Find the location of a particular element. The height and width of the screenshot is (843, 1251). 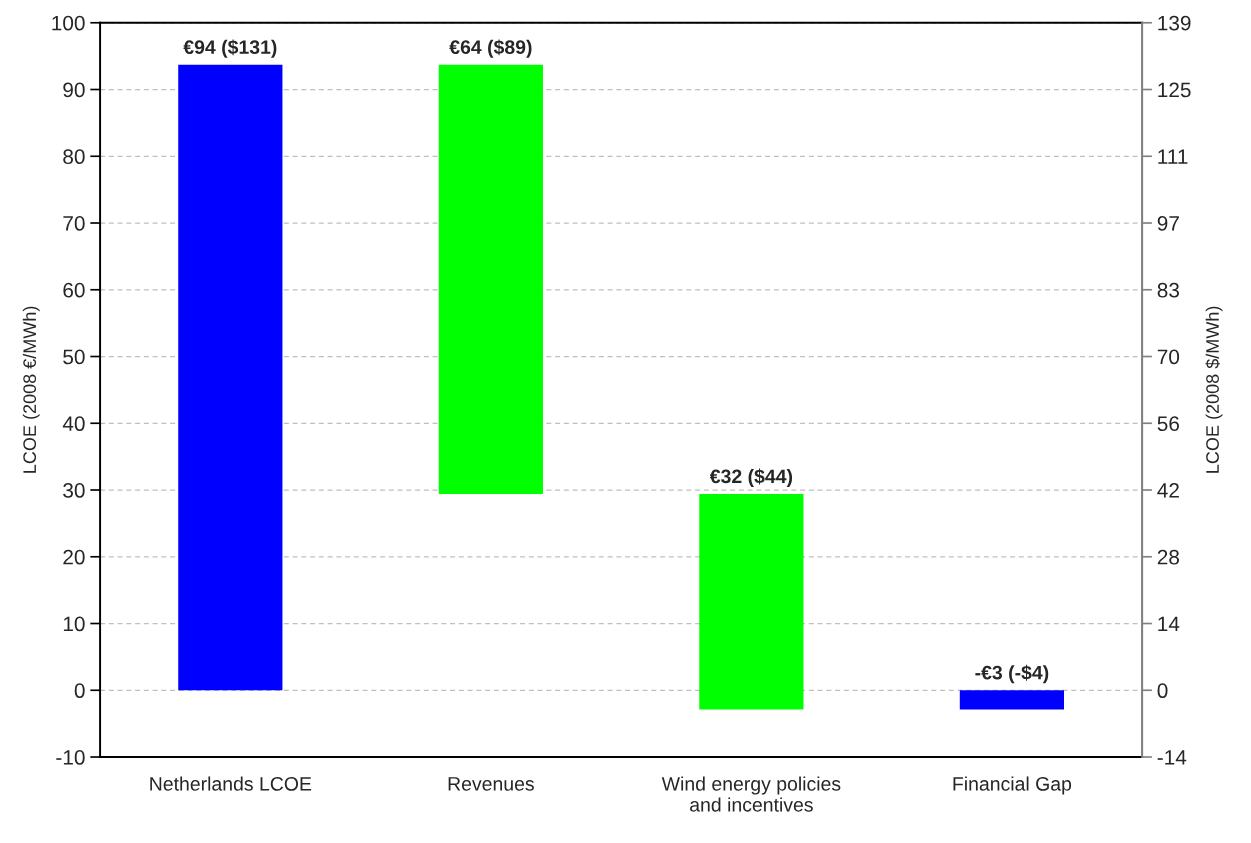

y2-tick-label: 83 is located at coordinates (1168, 290).